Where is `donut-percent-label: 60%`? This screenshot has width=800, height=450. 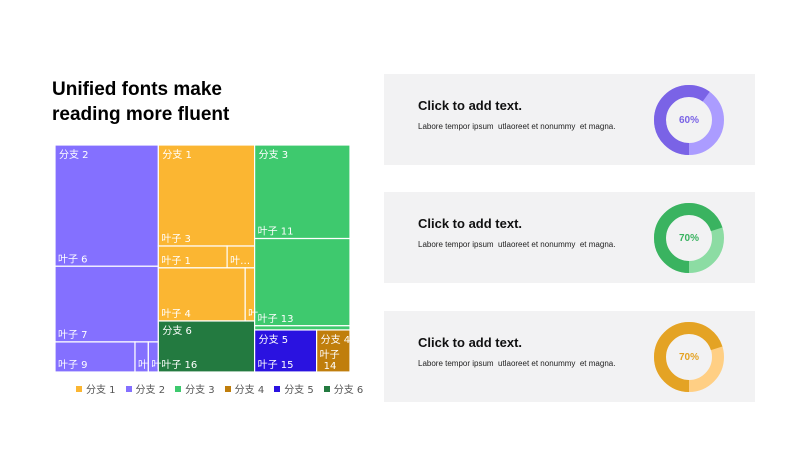
donut-percent-label: 60% is located at coordinates (688, 120).